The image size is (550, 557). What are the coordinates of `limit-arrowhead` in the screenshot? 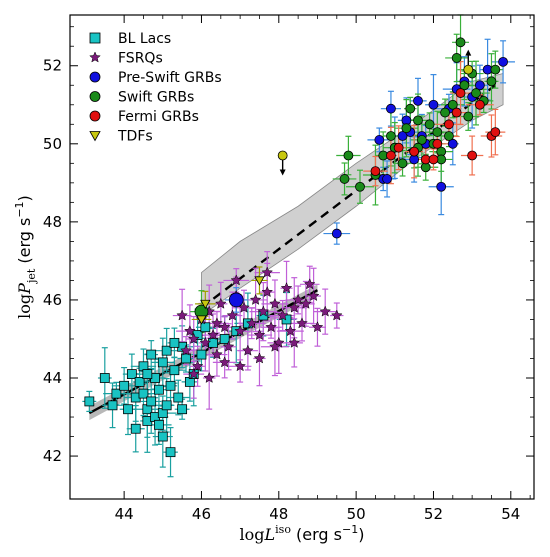 It's located at (282, 172).